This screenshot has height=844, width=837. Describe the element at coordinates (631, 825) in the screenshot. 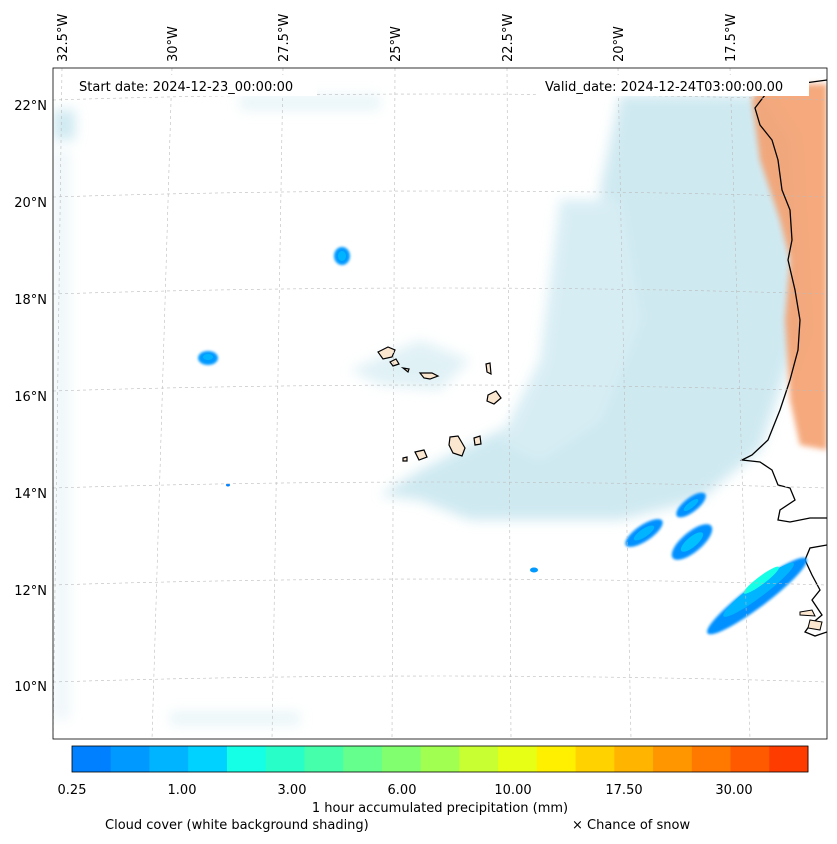

I see `snow-chance-note: × Chance of snow` at that location.